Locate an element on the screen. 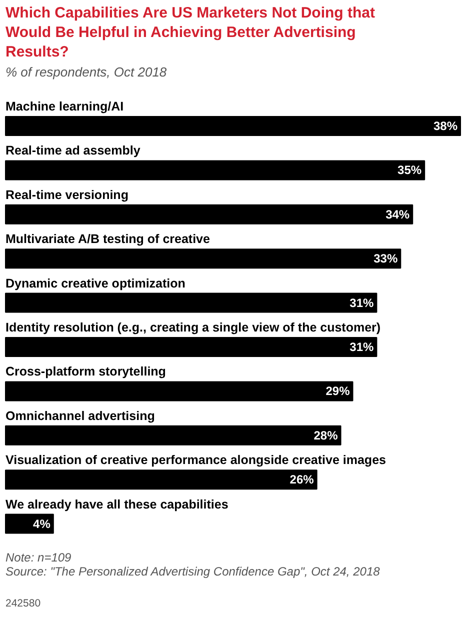  y-tick-label: Real-time versioning is located at coordinates (67, 195).